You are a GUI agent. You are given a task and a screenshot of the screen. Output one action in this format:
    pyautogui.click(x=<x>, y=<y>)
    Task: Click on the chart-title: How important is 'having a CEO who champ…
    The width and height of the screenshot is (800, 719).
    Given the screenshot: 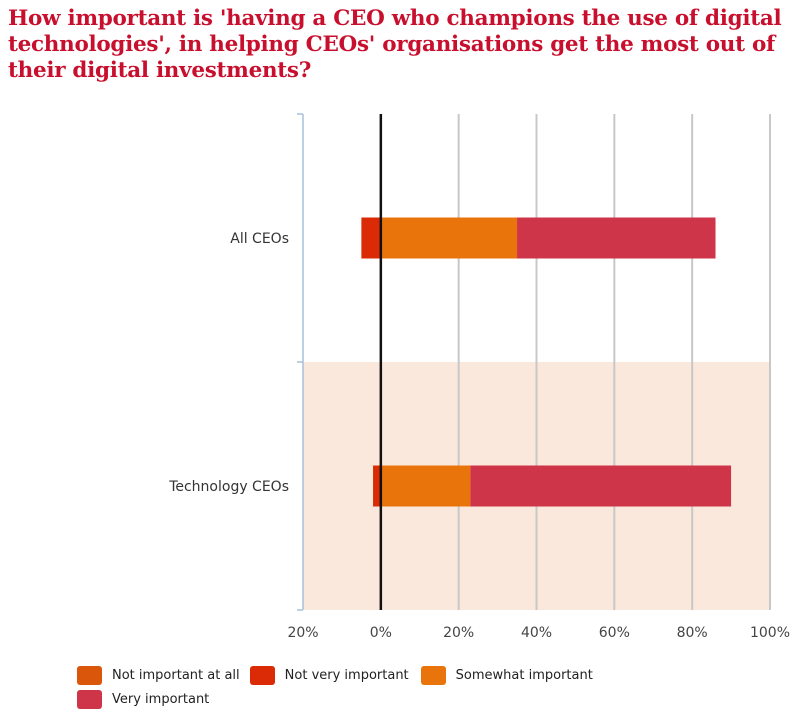 What is the action you would take?
    pyautogui.click(x=395, y=44)
    